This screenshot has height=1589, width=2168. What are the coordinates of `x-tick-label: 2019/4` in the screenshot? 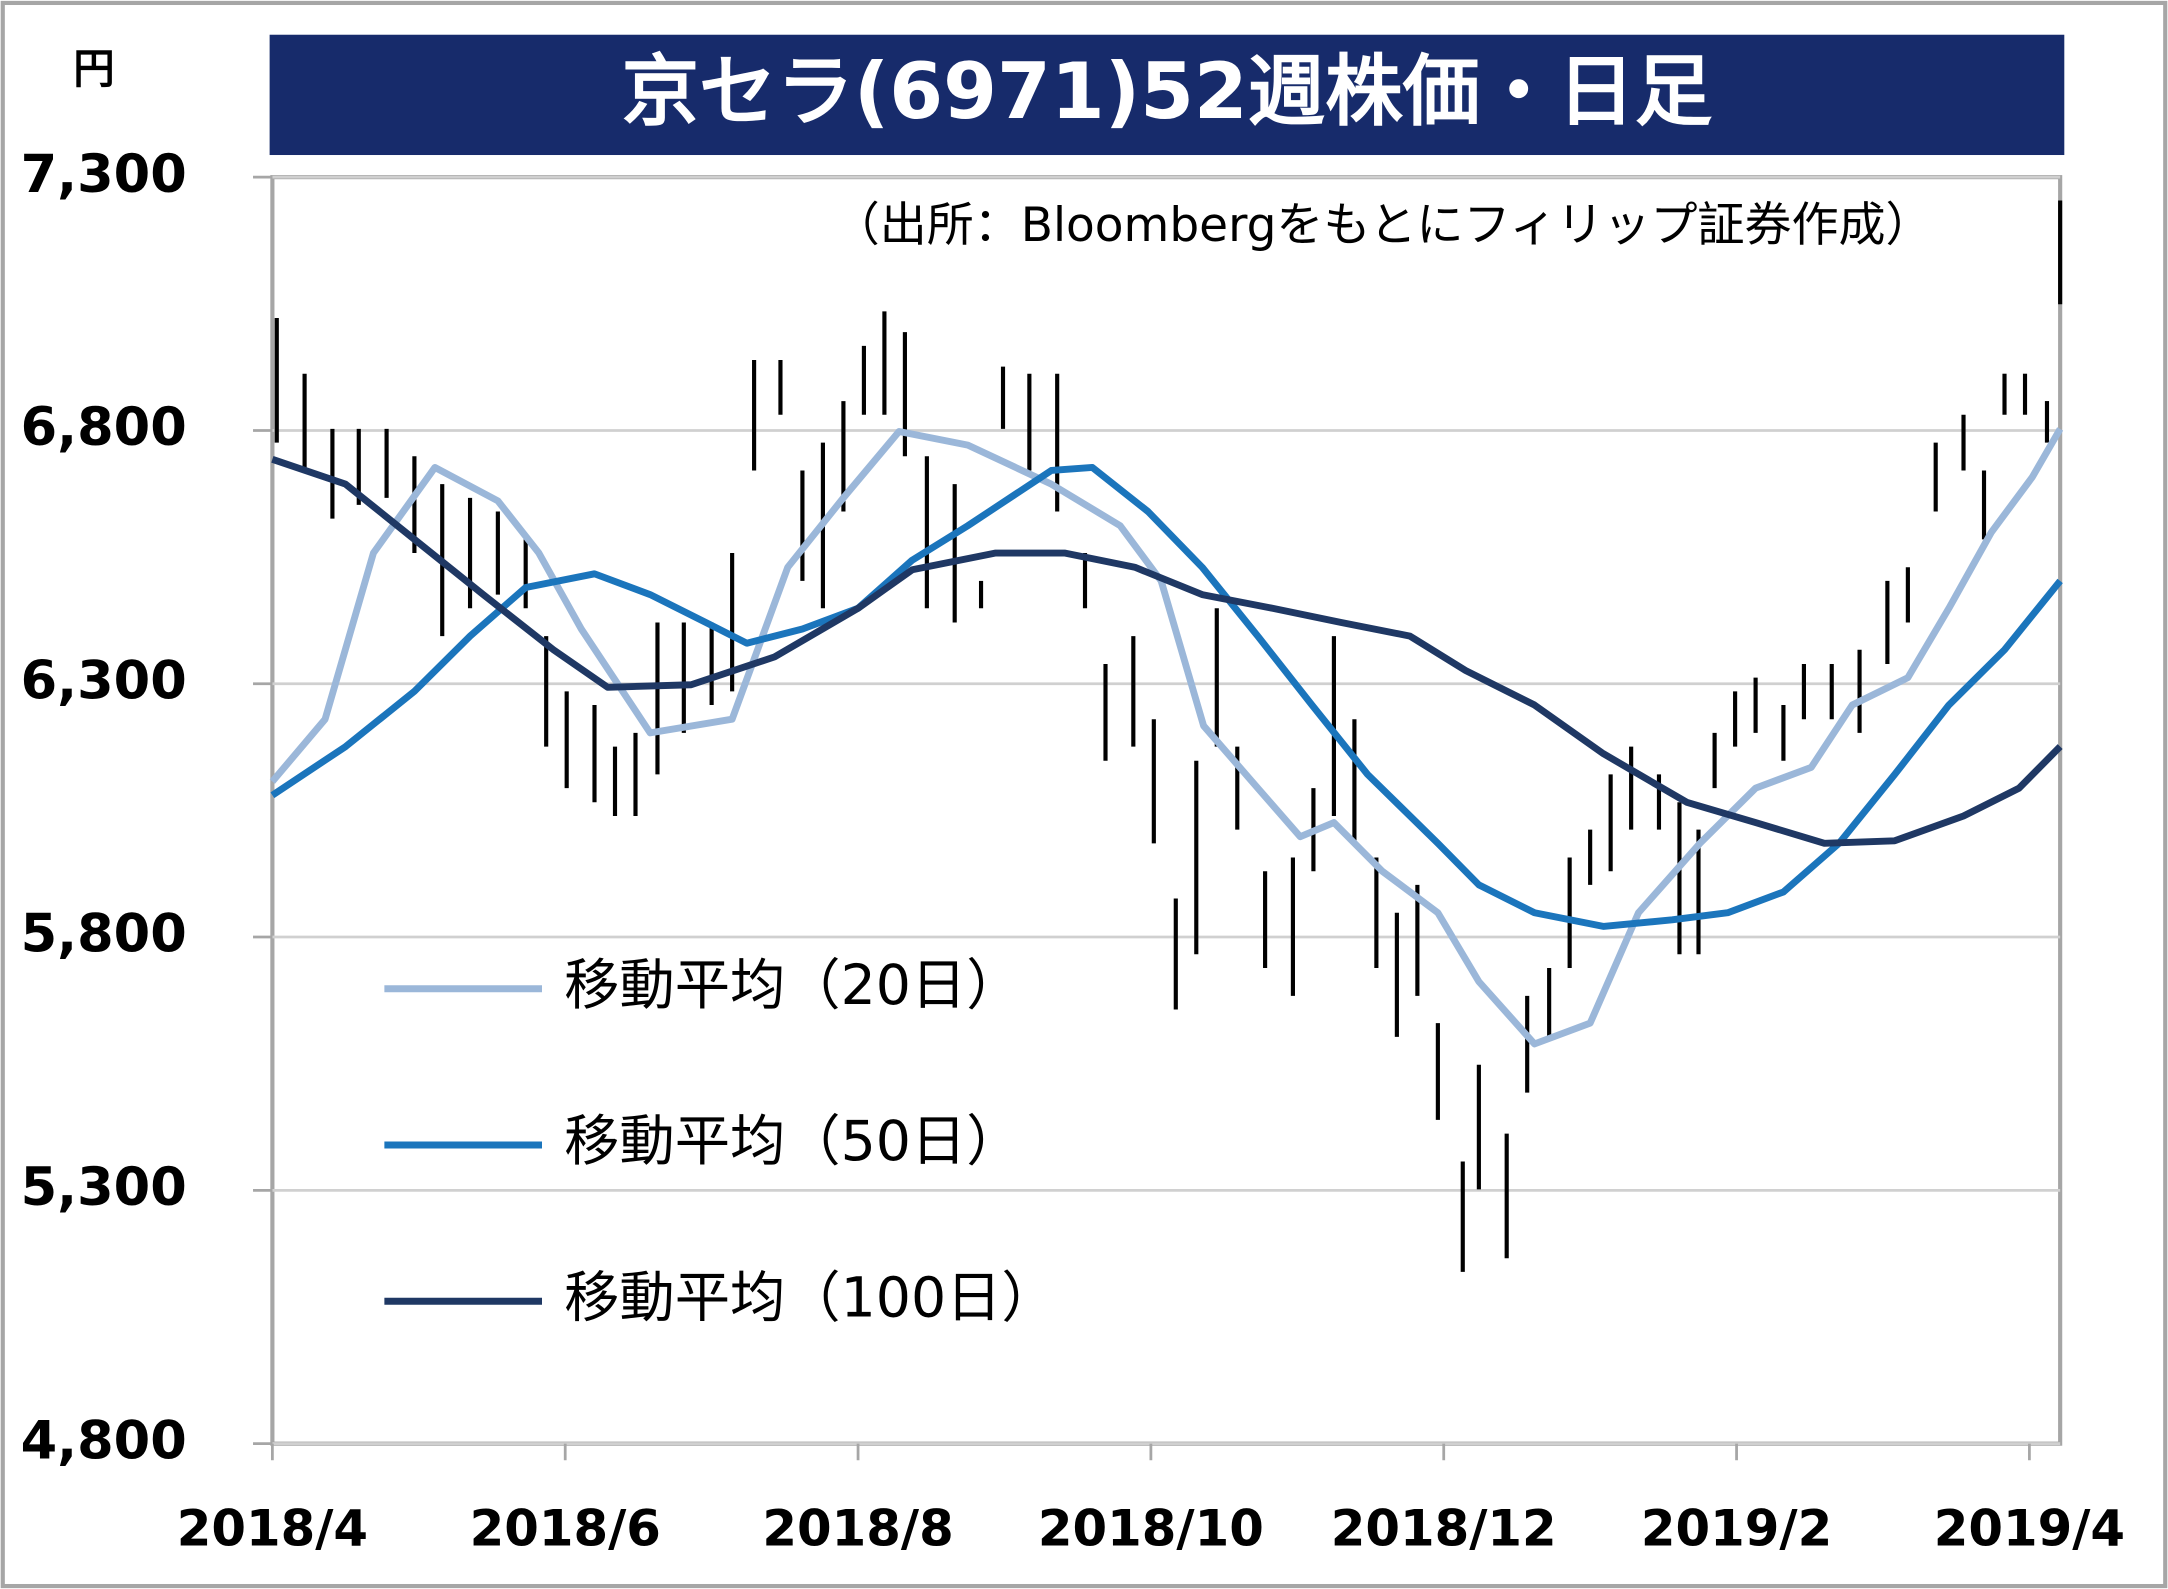 It's located at (2029, 1529).